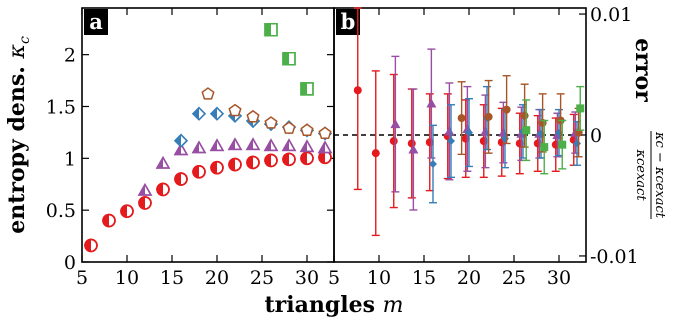 This screenshot has height=320, width=673. I want to click on panel-a-xtick-label-3: 20, so click(217, 278).